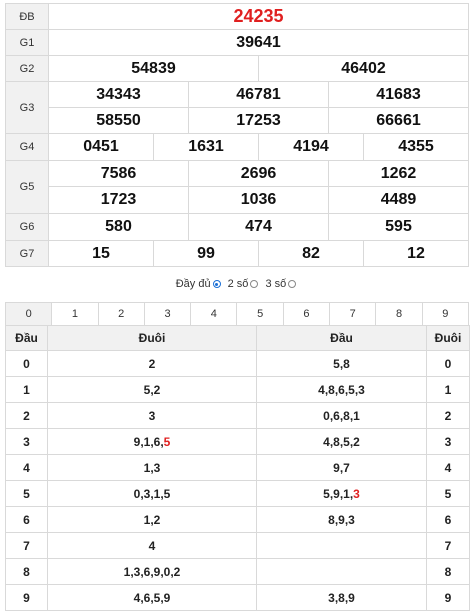 The width and height of the screenshot is (474, 611). I want to click on digit-filter-9: 9, so click(445, 314).